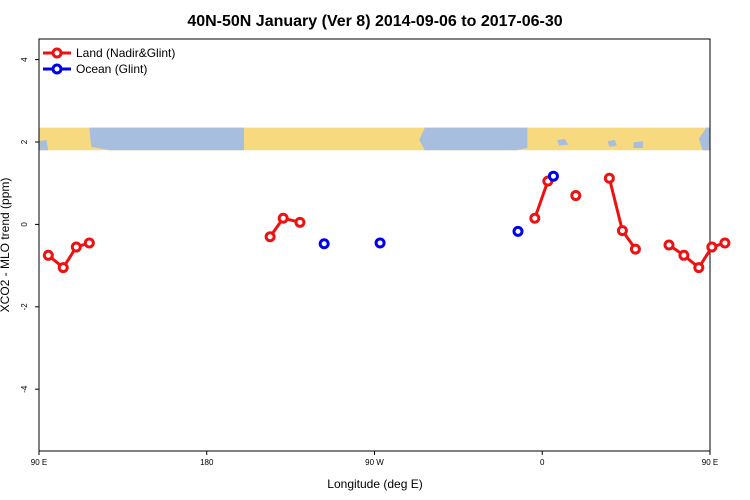 The image size is (750, 500). Describe the element at coordinates (24, 307) in the screenshot. I see `y-tick-label: -2` at that location.